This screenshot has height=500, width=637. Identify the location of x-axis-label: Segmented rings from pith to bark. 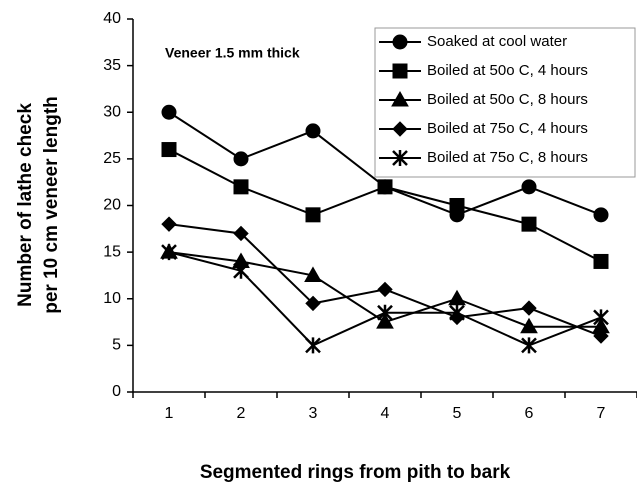
(355, 472).